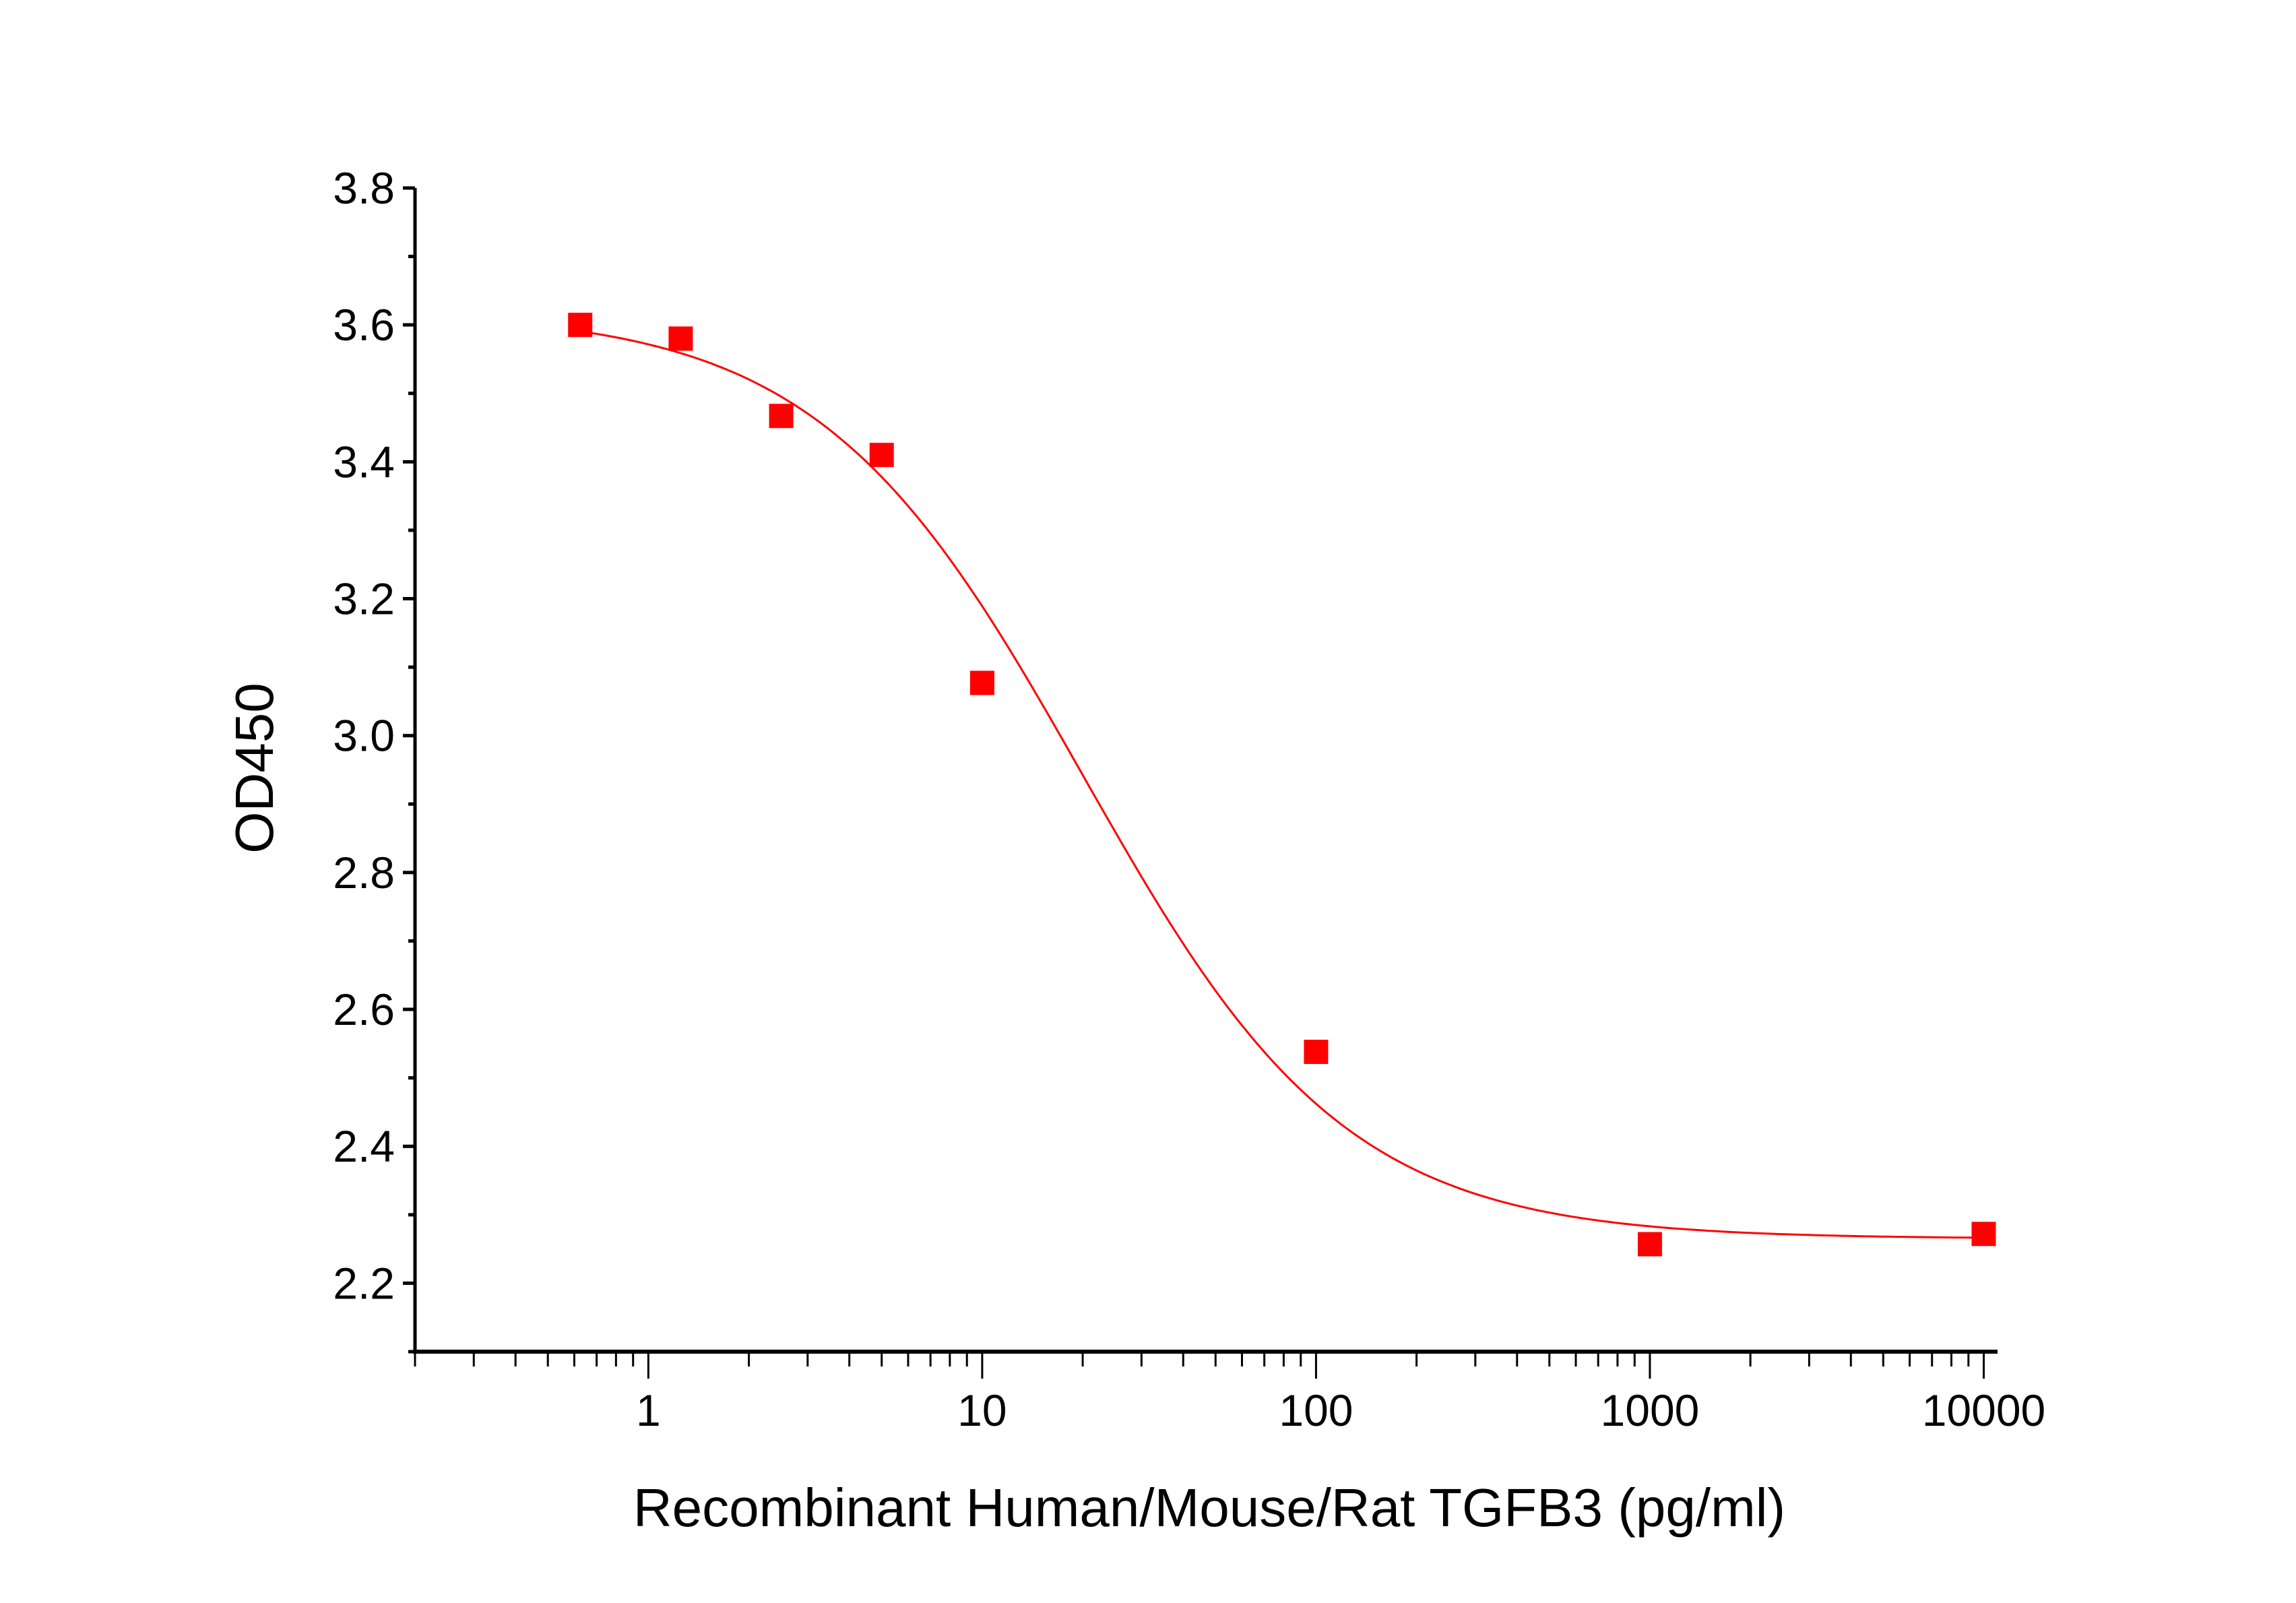 Image resolution: width=2296 pixels, height=1603 pixels. What do you see at coordinates (364, 736) in the screenshot?
I see `y-tick-label: 3.0` at bounding box center [364, 736].